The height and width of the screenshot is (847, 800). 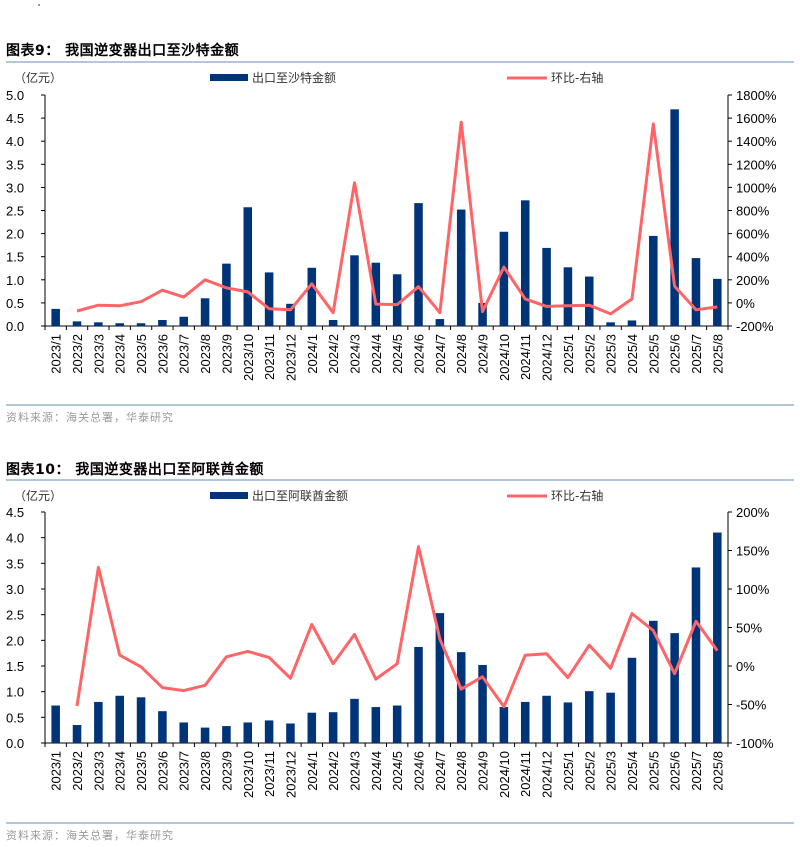 What do you see at coordinates (753, 589) in the screenshot?
I see `right-axis-tick-label: 100%` at bounding box center [753, 589].